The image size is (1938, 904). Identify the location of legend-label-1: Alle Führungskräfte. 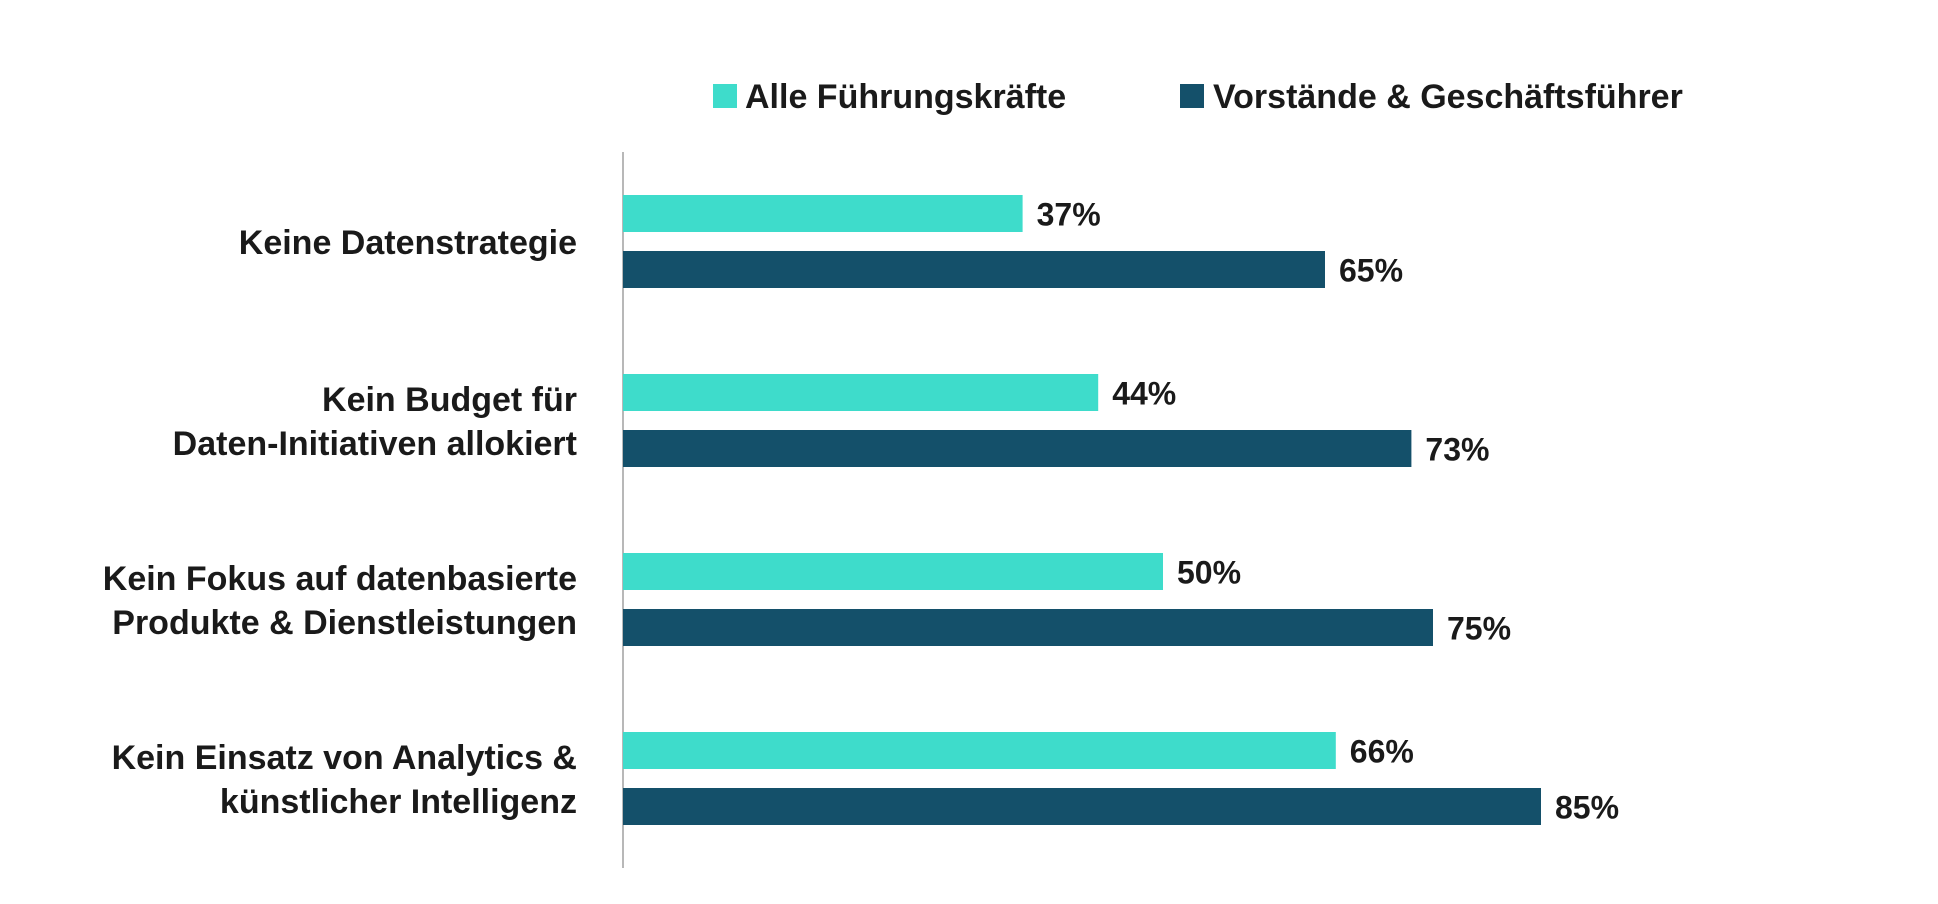
(905, 97).